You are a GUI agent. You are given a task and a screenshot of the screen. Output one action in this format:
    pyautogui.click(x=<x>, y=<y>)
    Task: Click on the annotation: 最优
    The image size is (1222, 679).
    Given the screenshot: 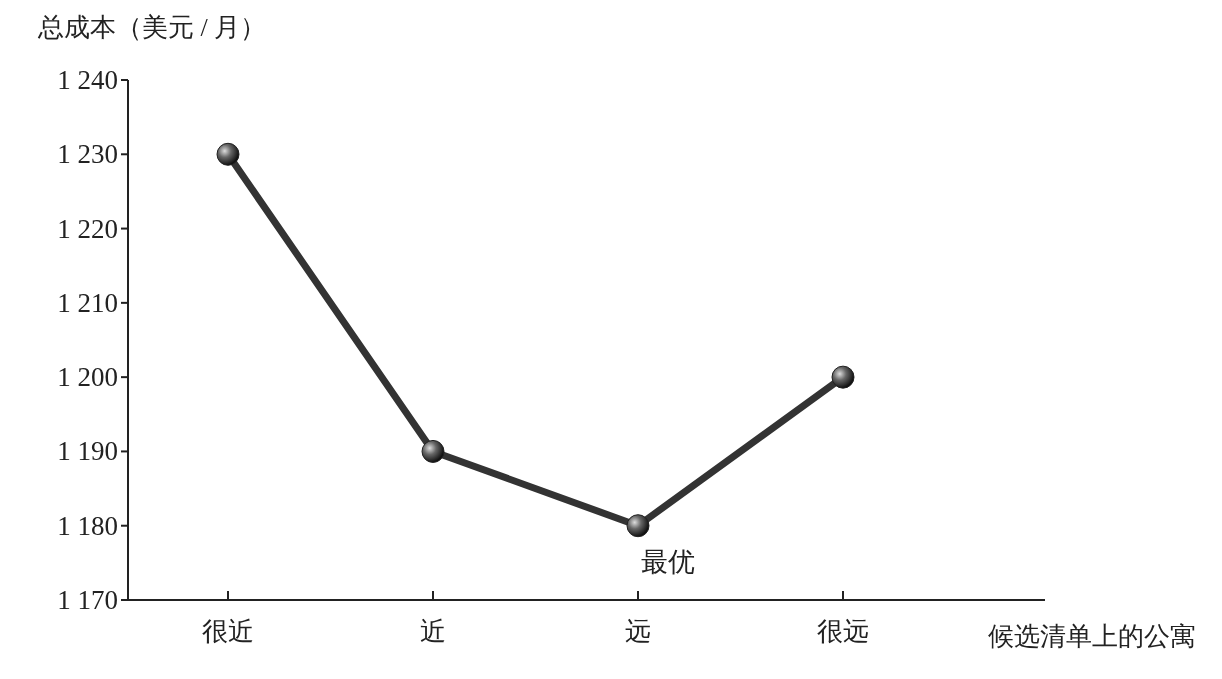 What is the action you would take?
    pyautogui.click(x=668, y=561)
    